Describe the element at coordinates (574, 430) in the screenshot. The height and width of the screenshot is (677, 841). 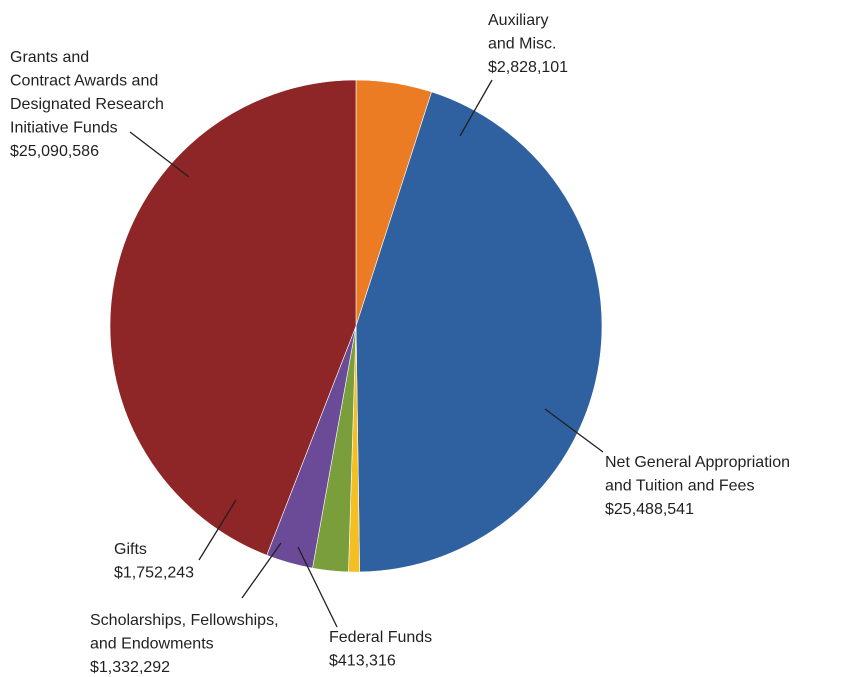
I see `leader-line-net-general-appropriation-and-tuition-and-fees` at that location.